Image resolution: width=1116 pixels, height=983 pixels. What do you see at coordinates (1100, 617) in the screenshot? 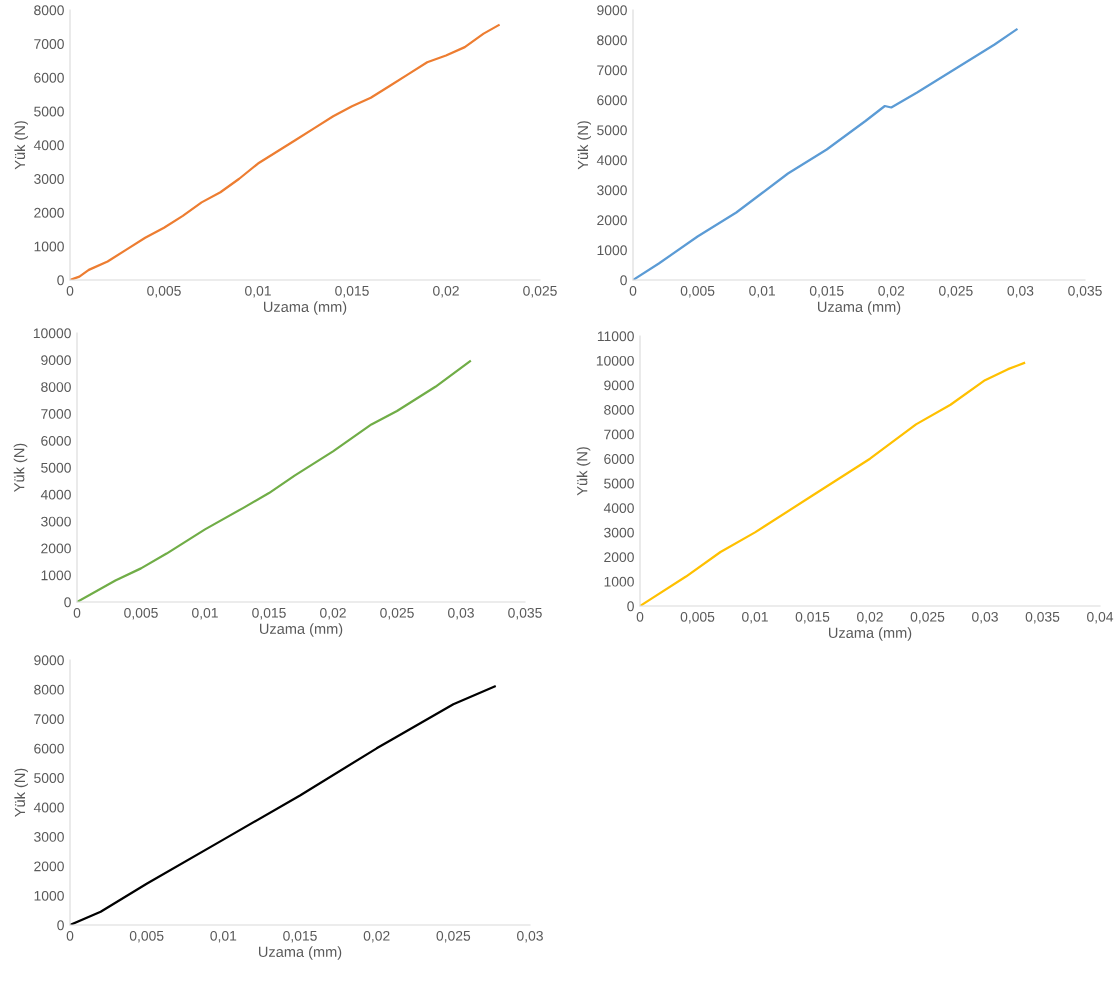
I see `x-tick-label: 0,04` at bounding box center [1100, 617].